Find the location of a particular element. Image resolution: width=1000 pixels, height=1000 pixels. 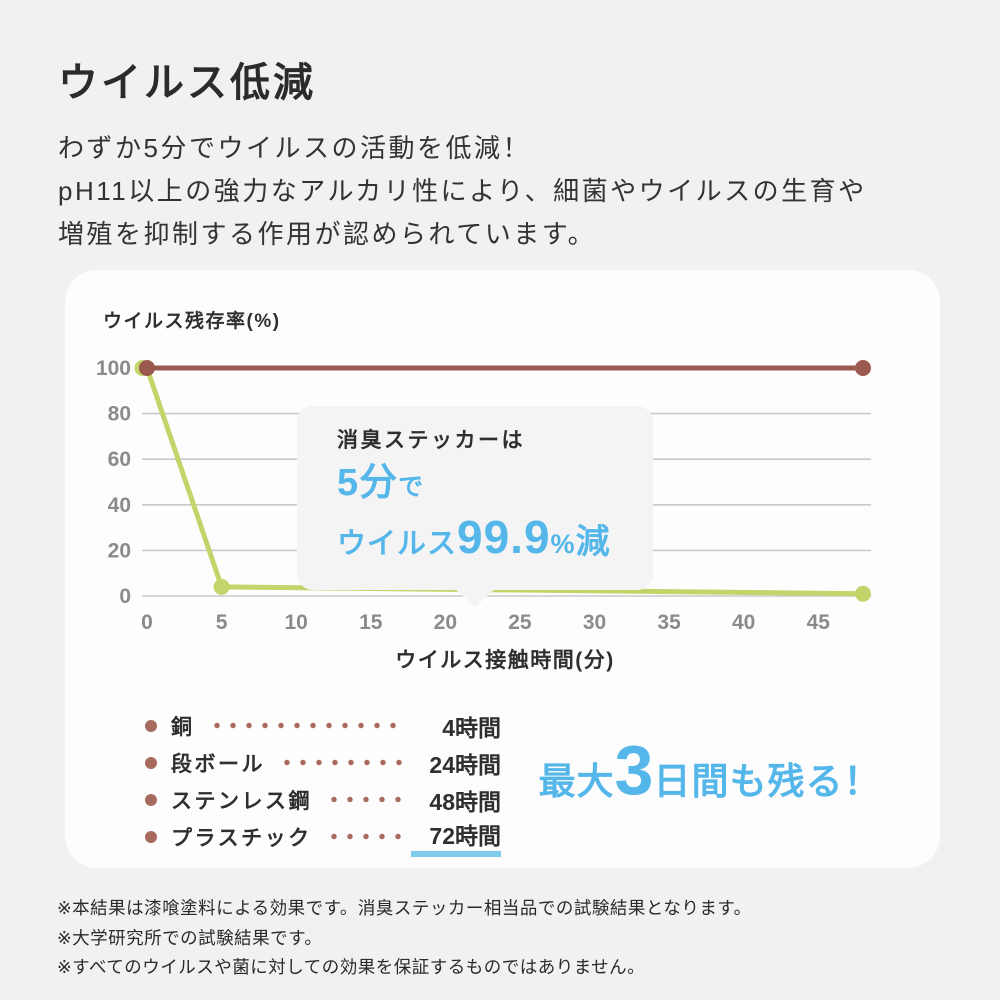

material-time: 24時間 is located at coordinates (465, 764).